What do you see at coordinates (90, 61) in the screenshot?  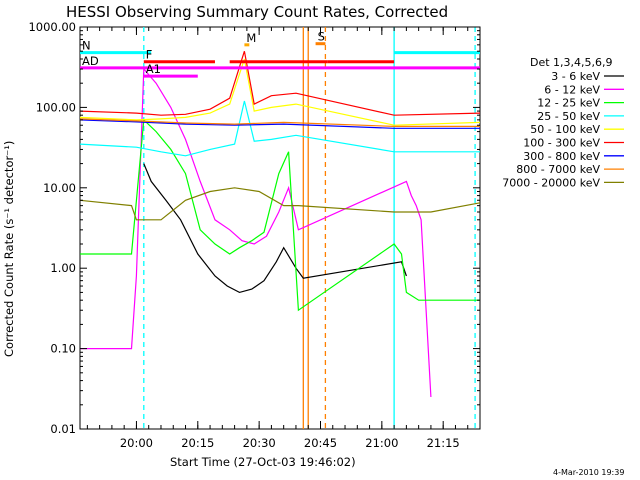 I see `flag-label: AD` at bounding box center [90, 61].